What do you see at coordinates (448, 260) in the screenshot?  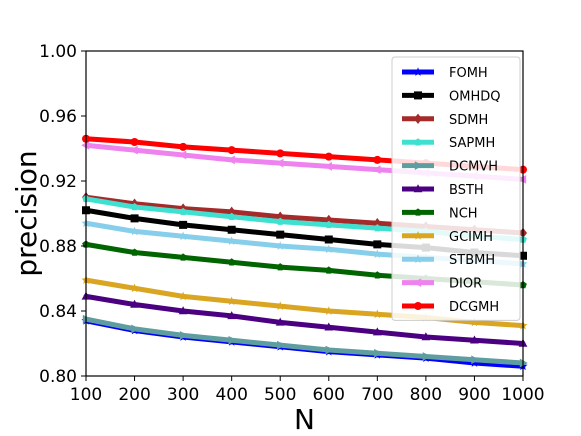 I see `legend-item-stbmh: STBMH` at bounding box center [448, 260].